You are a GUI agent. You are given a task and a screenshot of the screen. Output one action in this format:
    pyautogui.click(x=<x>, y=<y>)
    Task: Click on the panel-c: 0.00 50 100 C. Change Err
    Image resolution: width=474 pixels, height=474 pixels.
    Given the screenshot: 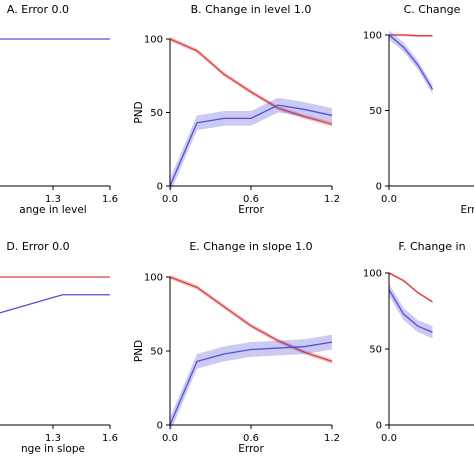 What is the action you would take?
    pyautogui.click(x=418, y=109)
    